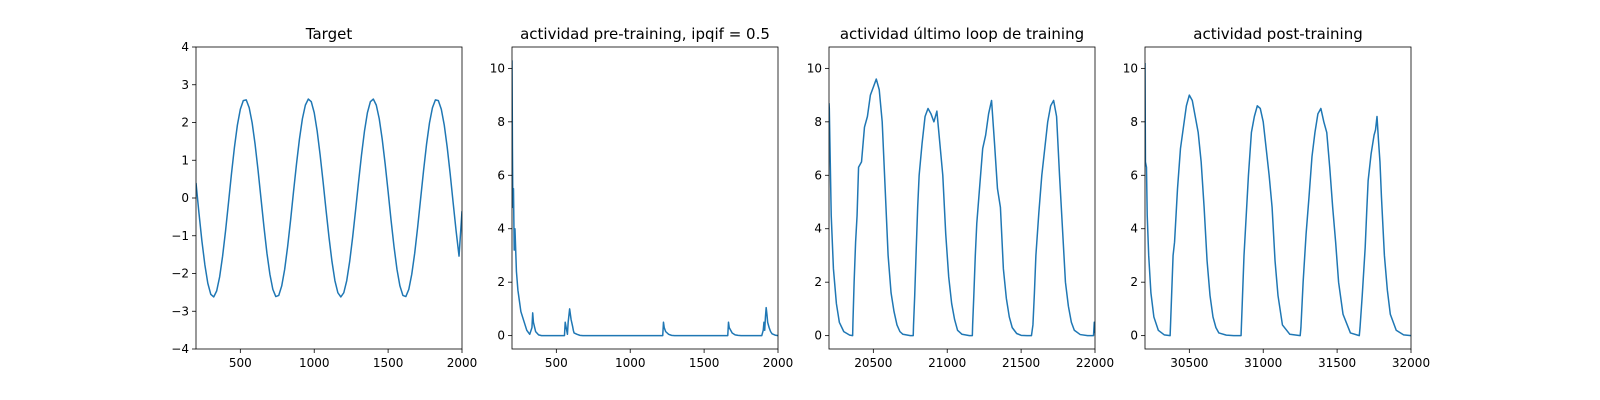 The width and height of the screenshot is (1600, 400). What do you see at coordinates (180, 311) in the screenshot?
I see `y-tick-label: −3` at bounding box center [180, 311].